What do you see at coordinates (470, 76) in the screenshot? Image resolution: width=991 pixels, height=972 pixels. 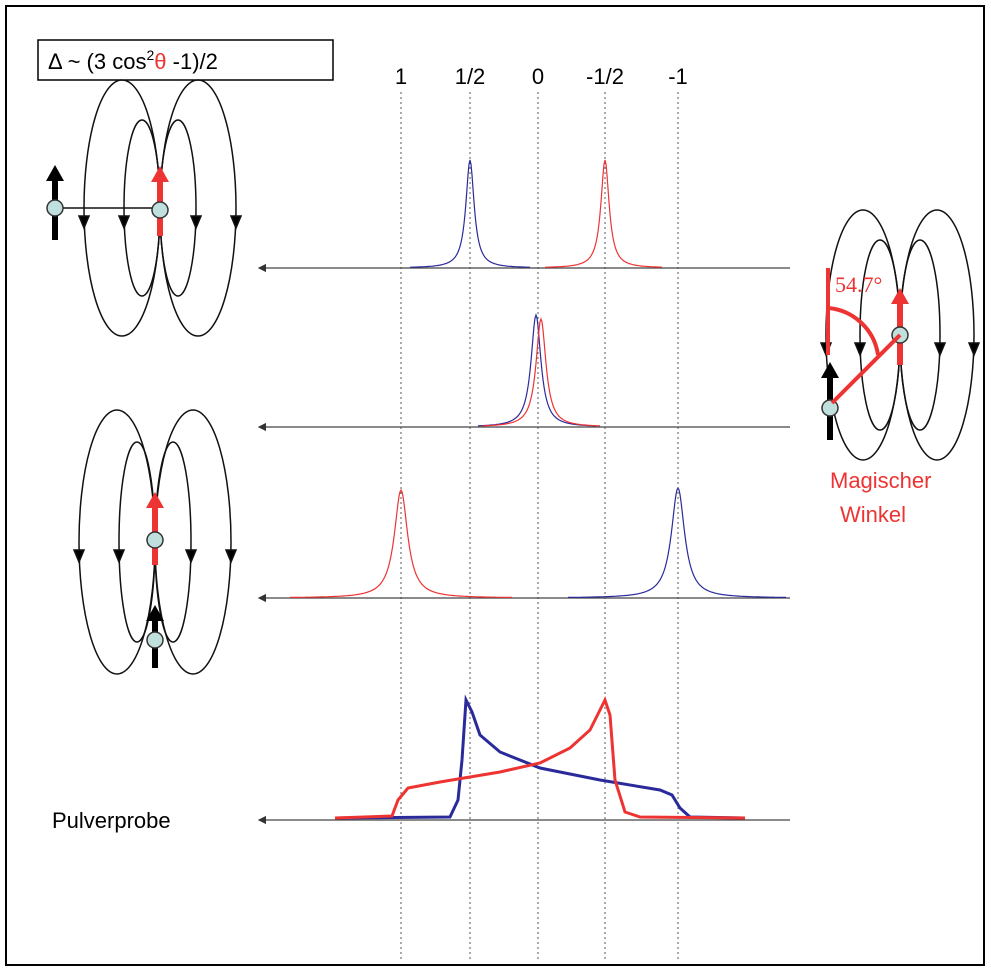 I see `axis-label: 1/2` at bounding box center [470, 76].